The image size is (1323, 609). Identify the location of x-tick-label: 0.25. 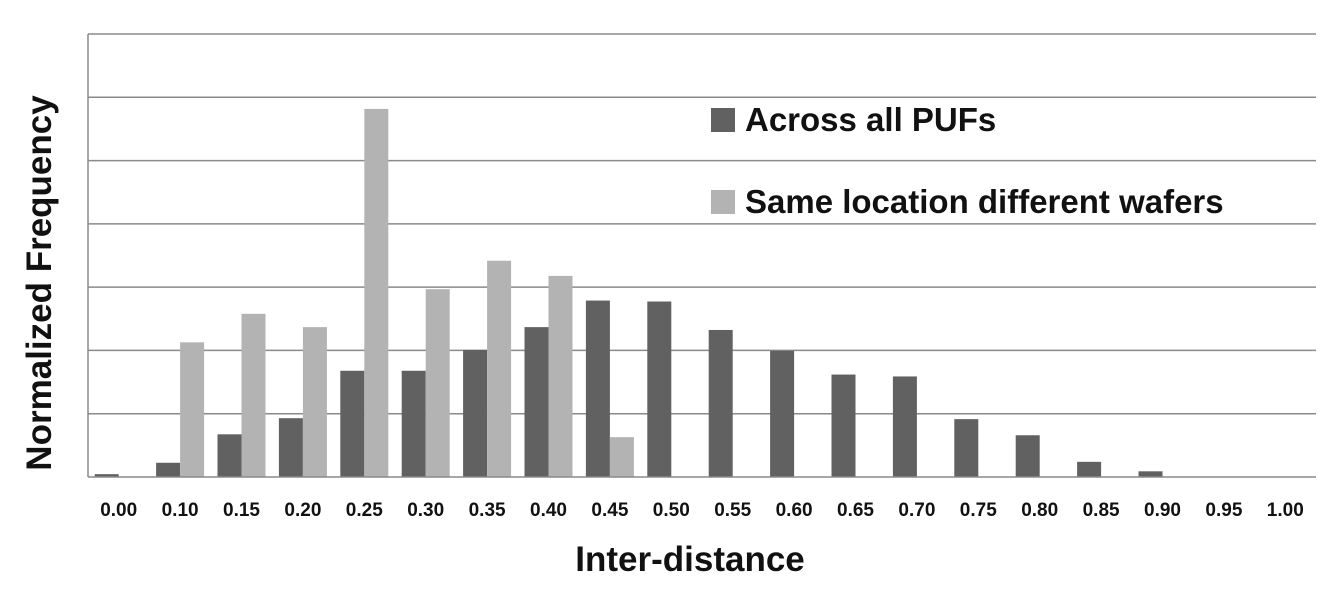
(364, 510).